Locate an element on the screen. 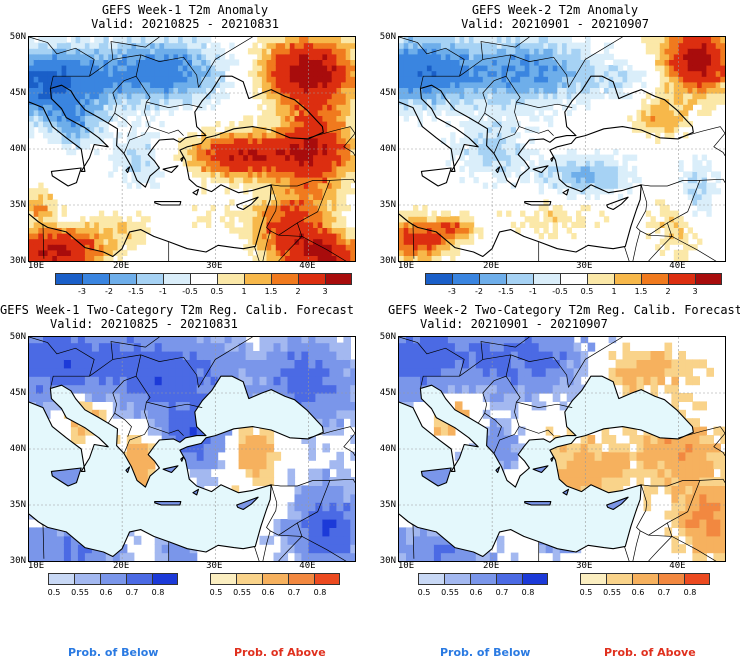 The height and width of the screenshot is (662, 740). colorbar-tick-label: 0.8 is located at coordinates (690, 592).